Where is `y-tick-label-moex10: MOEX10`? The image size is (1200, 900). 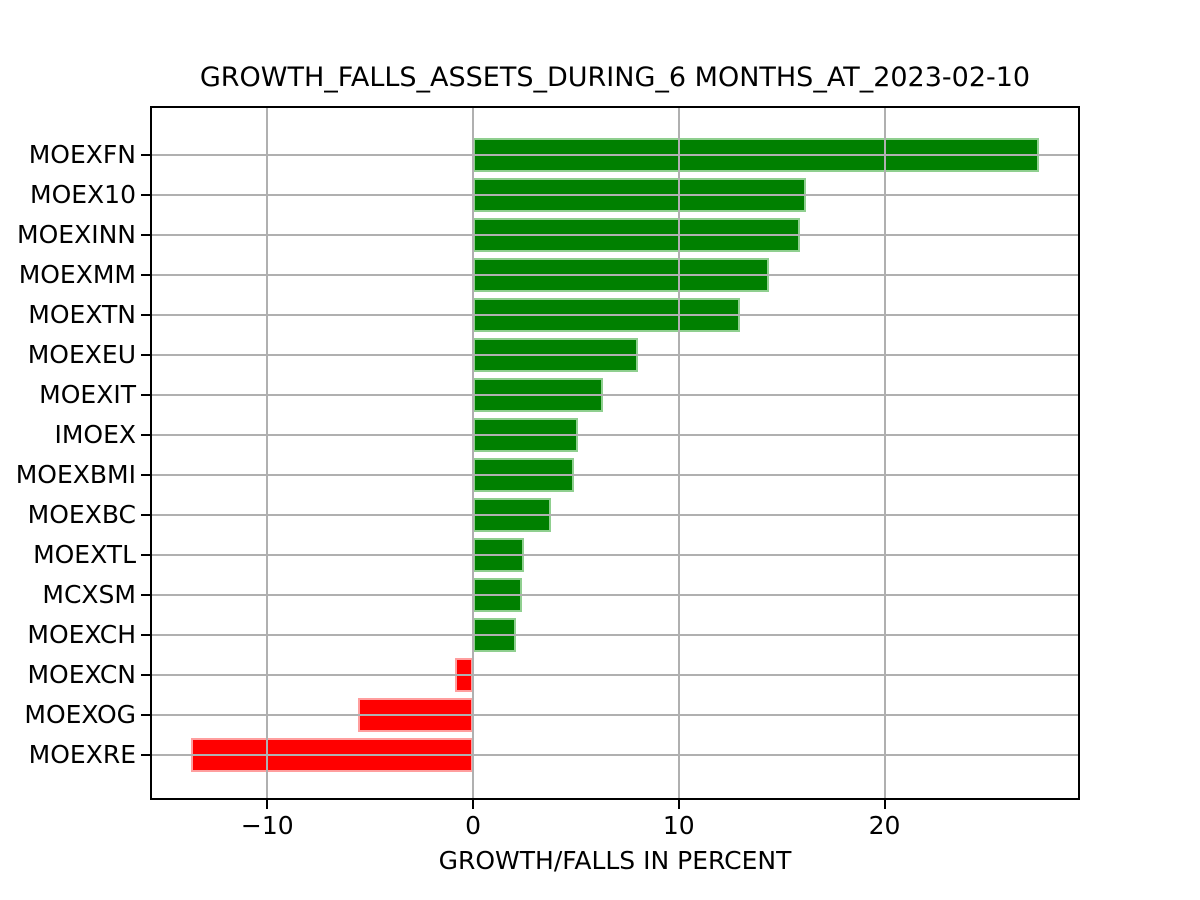 y-tick-label-moex10: MOEX10 is located at coordinates (83, 194).